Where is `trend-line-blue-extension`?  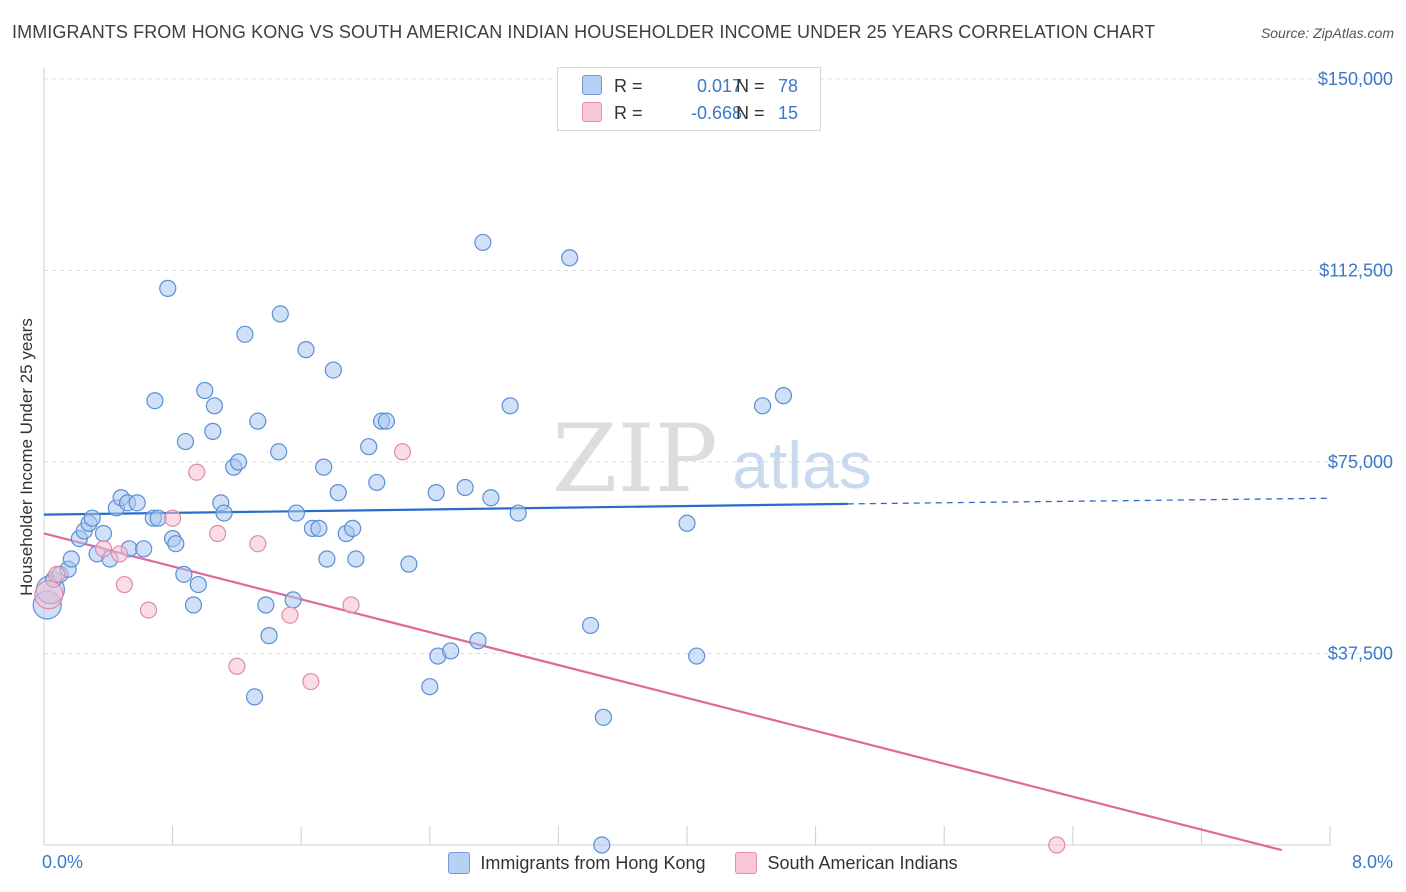 trend-line-blue-extension is located at coordinates (1089, 501).